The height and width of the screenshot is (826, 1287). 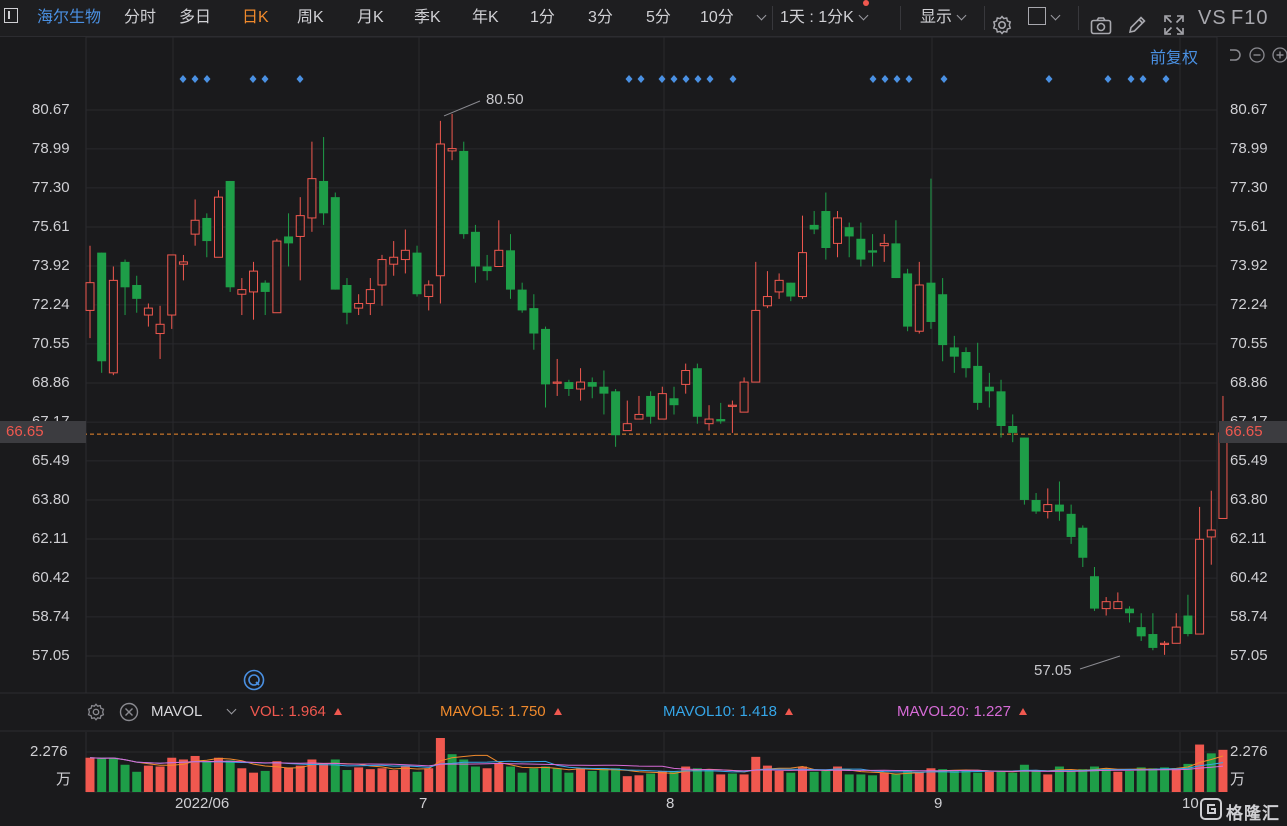 I want to click on stock-name: 海尔生物, so click(x=69, y=17).